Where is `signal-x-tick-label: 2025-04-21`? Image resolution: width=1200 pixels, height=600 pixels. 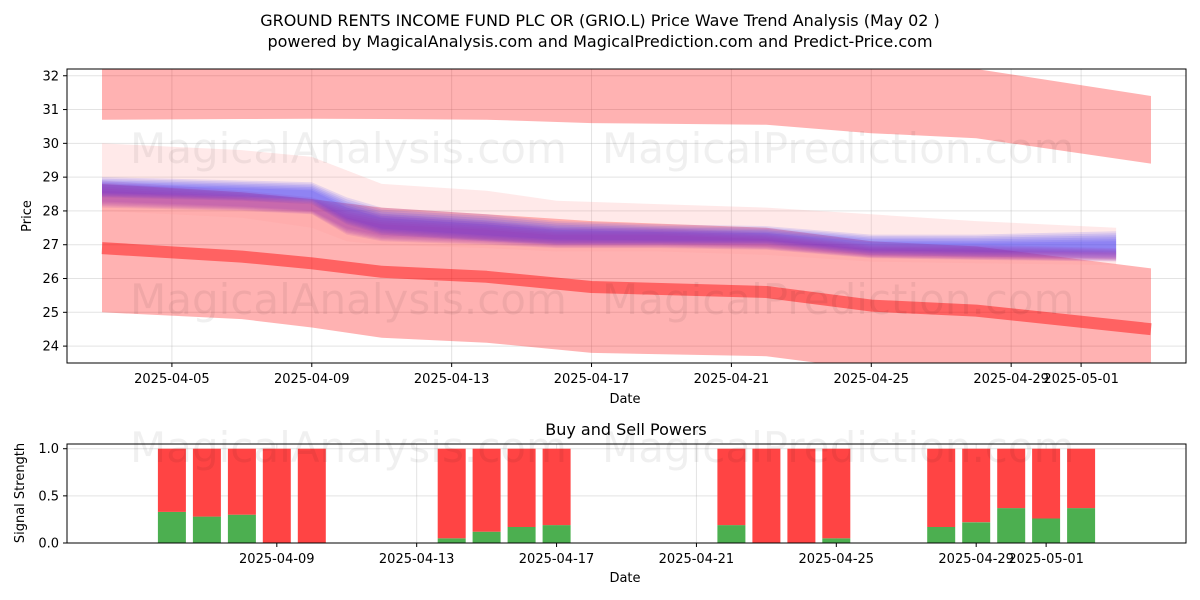
signal-x-tick-label: 2025-04-21 is located at coordinates (697, 559).